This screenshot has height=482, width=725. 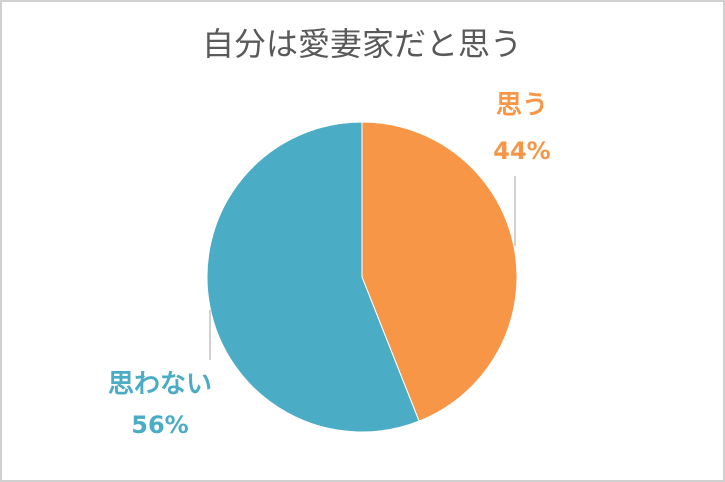 I want to click on slice-value-label: 44%, so click(x=521, y=151).